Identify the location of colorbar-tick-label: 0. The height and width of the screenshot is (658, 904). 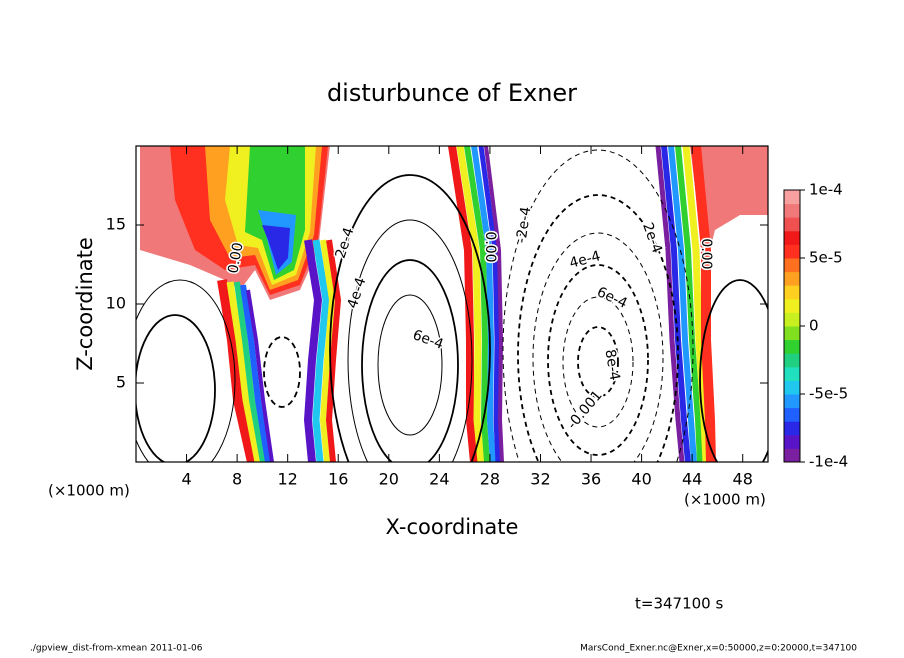
(814, 326).